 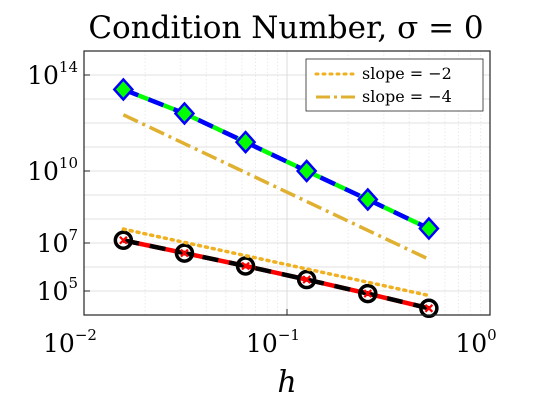 I want to click on y-tick-label: 10⁷, so click(x=57, y=242).